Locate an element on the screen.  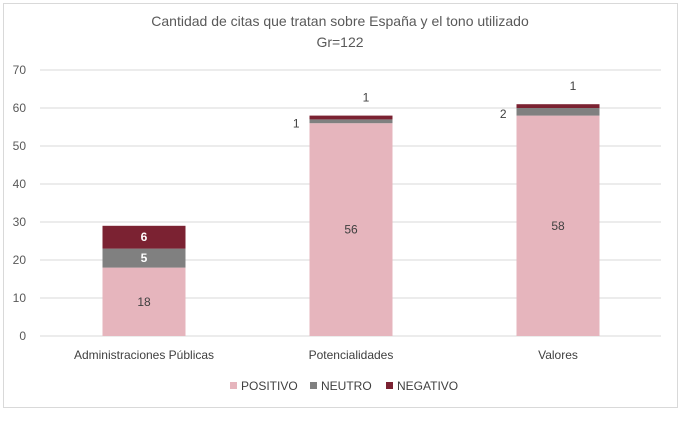
legend-swatch-positivo is located at coordinates (233, 385).